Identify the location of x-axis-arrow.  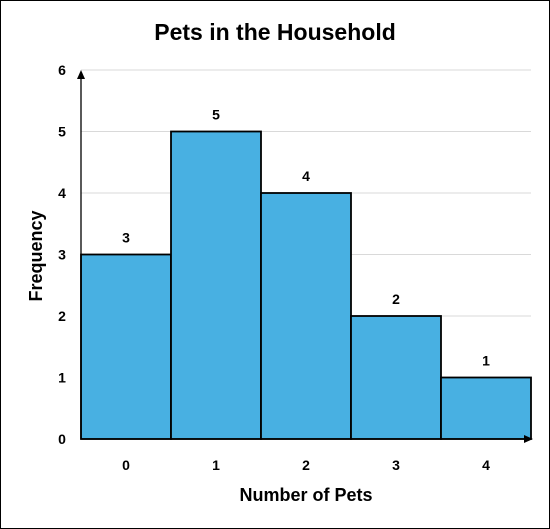
(528, 439).